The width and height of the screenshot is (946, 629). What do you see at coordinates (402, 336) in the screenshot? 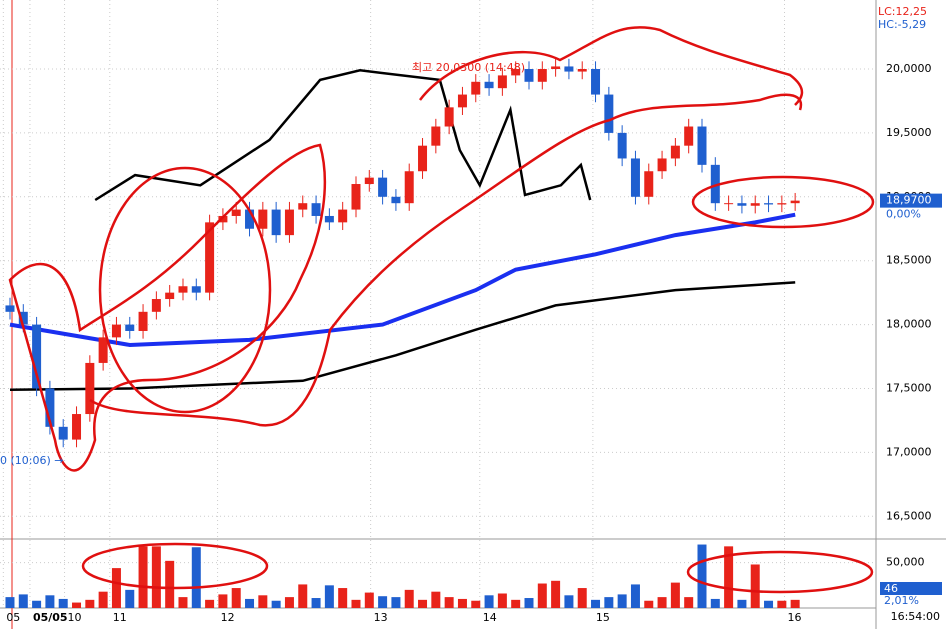
I see `line-series` at bounding box center [402, 336].